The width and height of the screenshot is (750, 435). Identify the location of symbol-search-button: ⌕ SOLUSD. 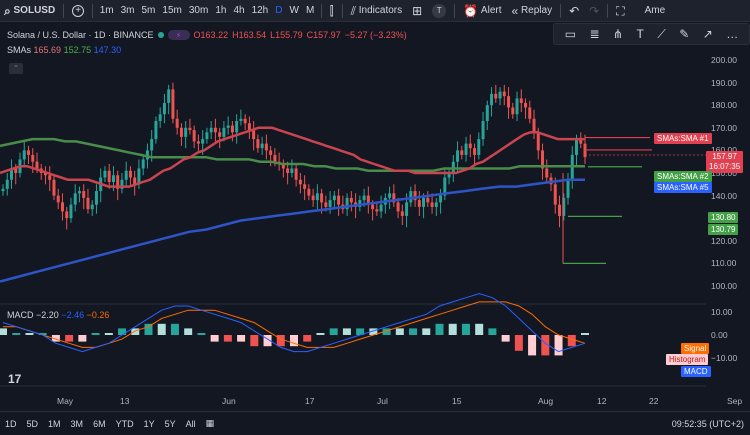
(30, 11).